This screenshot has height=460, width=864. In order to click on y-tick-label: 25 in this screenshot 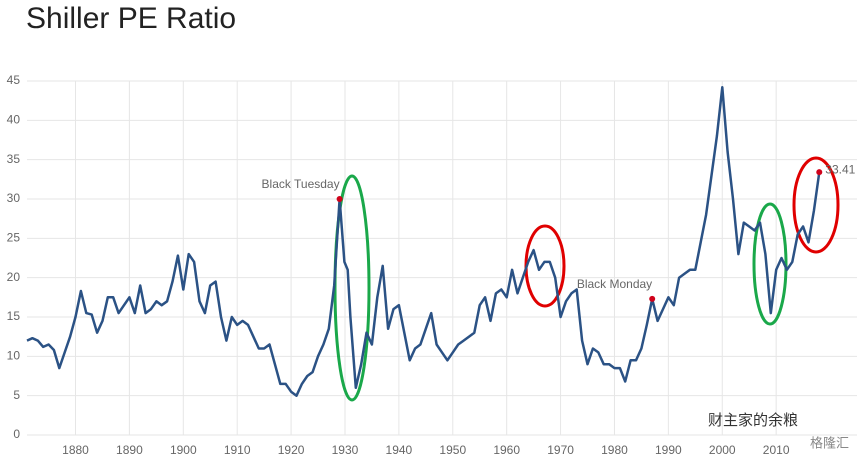, I will do `click(14, 238)`.